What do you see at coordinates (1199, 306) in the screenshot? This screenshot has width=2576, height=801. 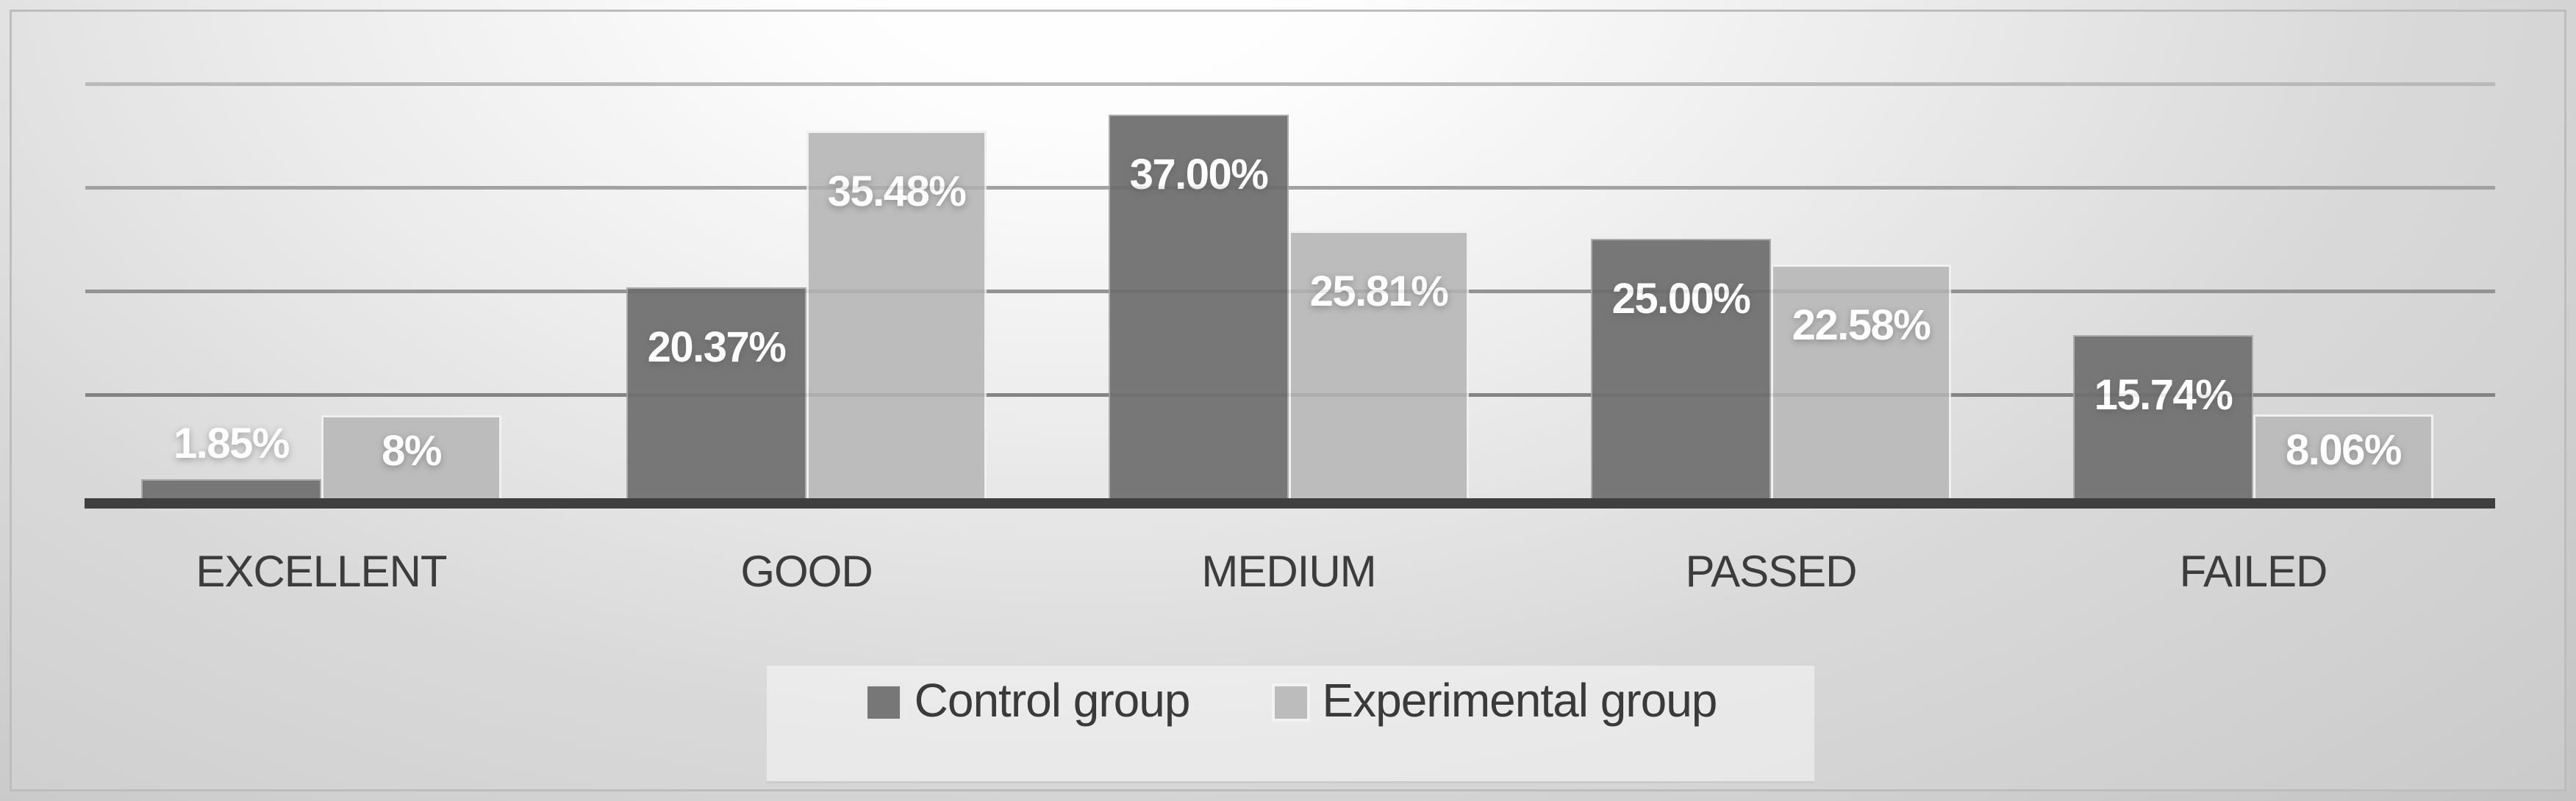 I see `bar-control-group-medium: 37.00%` at bounding box center [1199, 306].